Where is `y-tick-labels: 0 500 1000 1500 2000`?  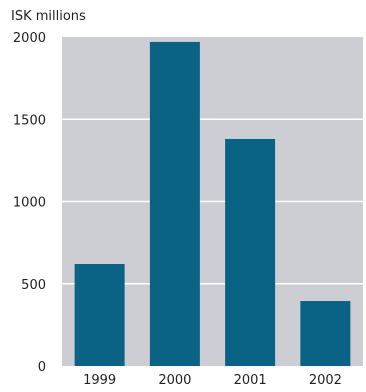 y-tick-labels: 0 500 1000 1500 2000 is located at coordinates (29, 203).